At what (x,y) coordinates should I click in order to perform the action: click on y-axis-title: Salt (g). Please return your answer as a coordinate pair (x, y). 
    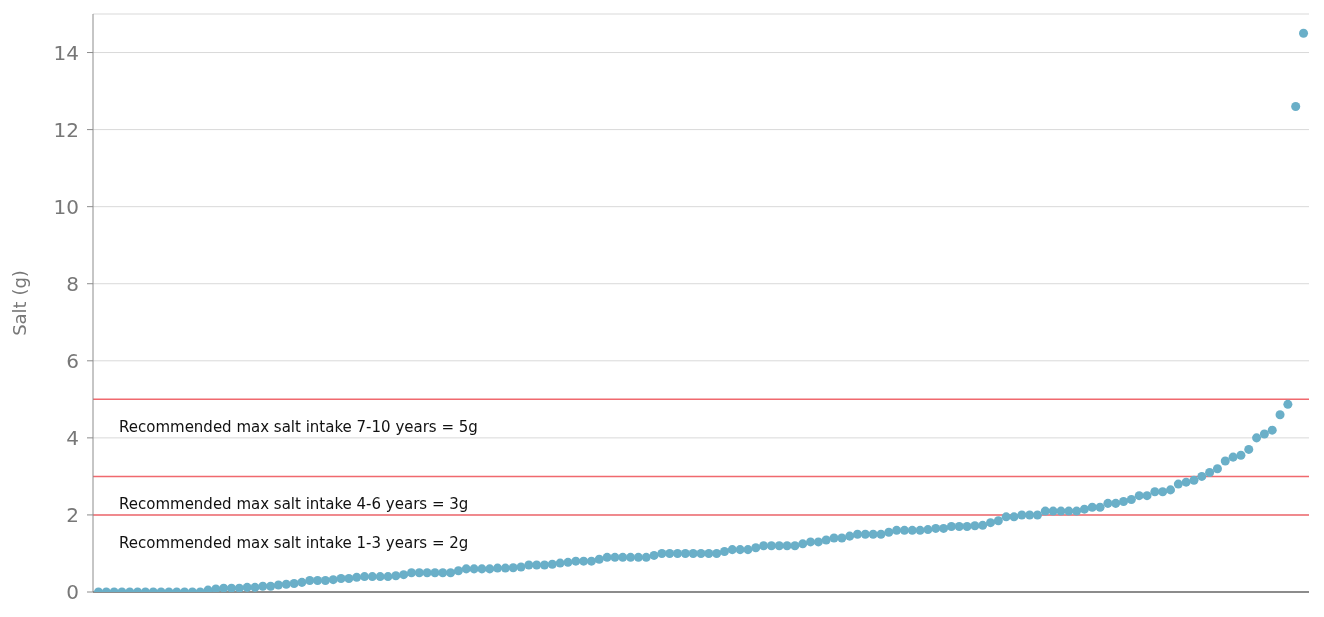
    Looking at the image, I should click on (20, 303).